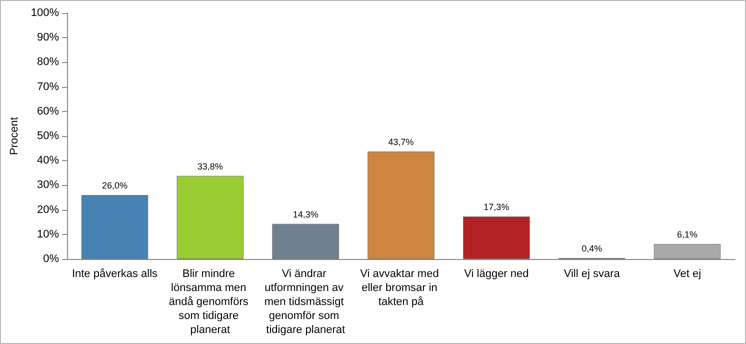 This screenshot has height=344, width=746. What do you see at coordinates (496, 274) in the screenshot?
I see `x-tick-label: Vi lägger ned` at bounding box center [496, 274].